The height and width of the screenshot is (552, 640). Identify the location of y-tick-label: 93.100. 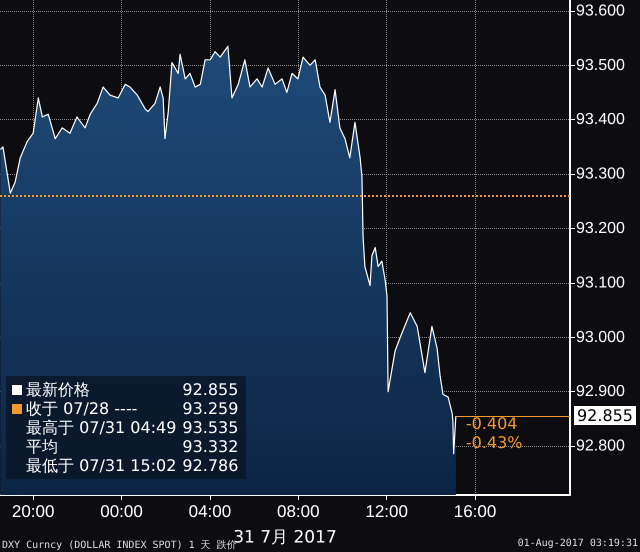
(601, 283).